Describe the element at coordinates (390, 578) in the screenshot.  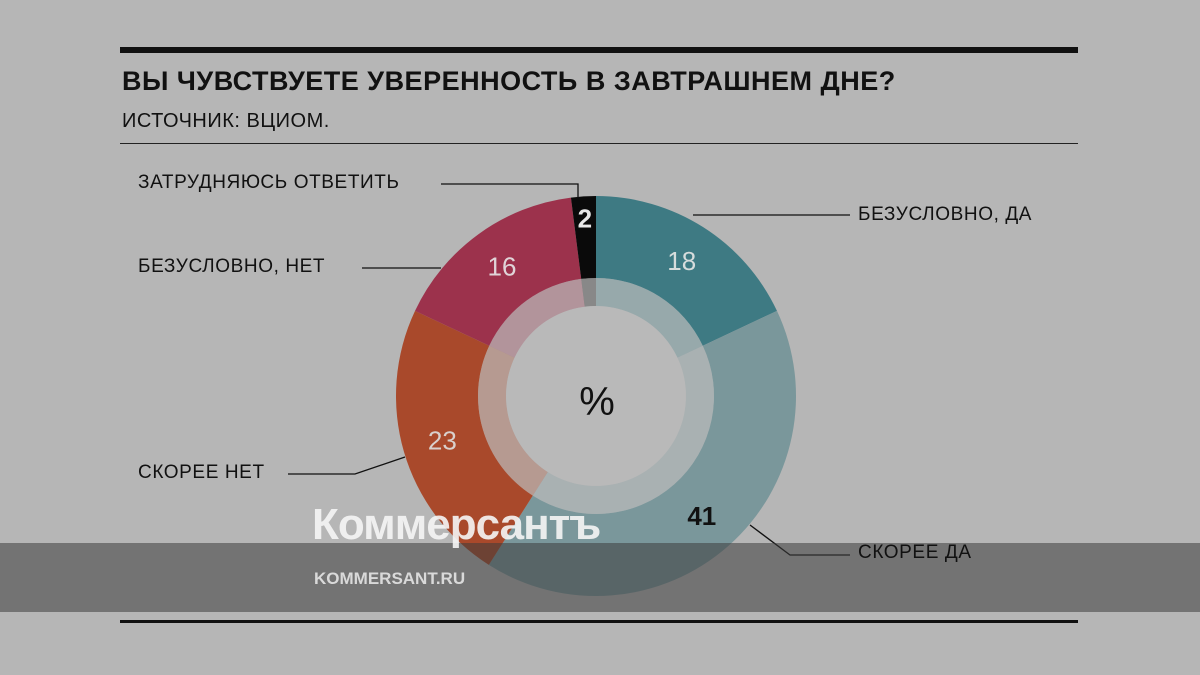
I see `watermark-url: KOMMERSANT.RU` at that location.